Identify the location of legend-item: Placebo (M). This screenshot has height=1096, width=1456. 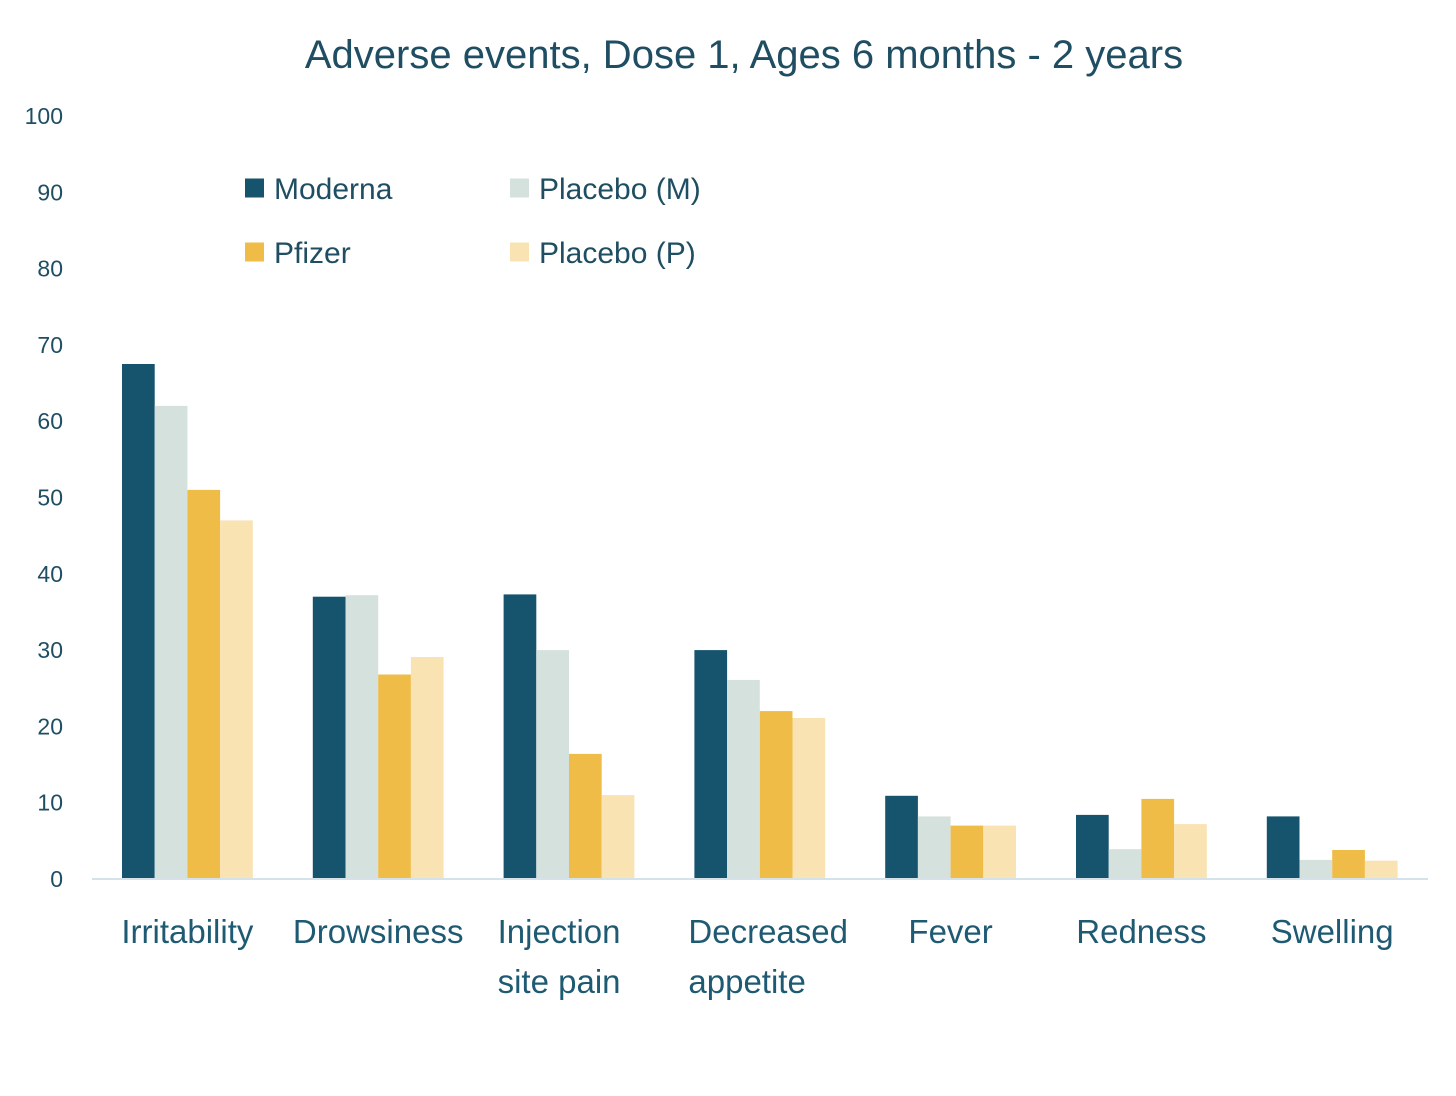
(605, 189).